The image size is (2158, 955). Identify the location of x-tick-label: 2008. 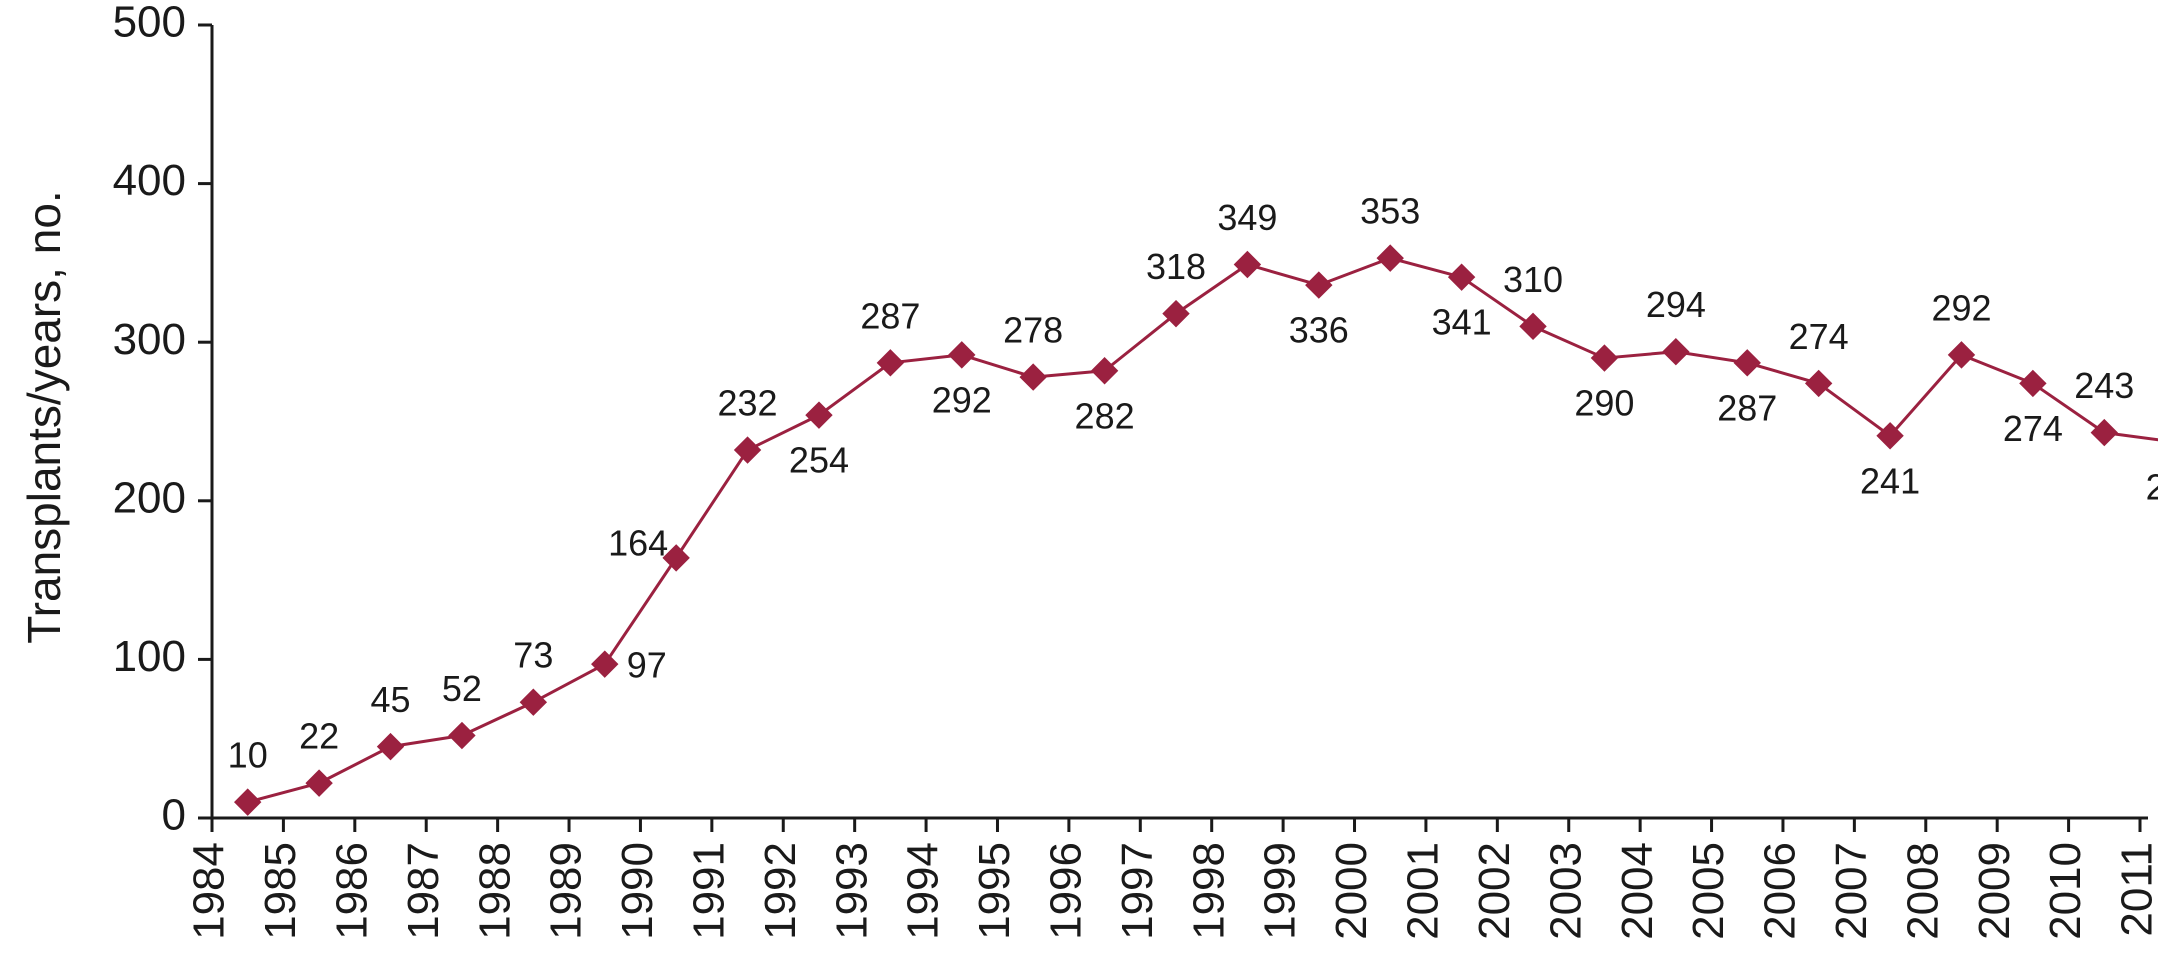
(1922, 891).